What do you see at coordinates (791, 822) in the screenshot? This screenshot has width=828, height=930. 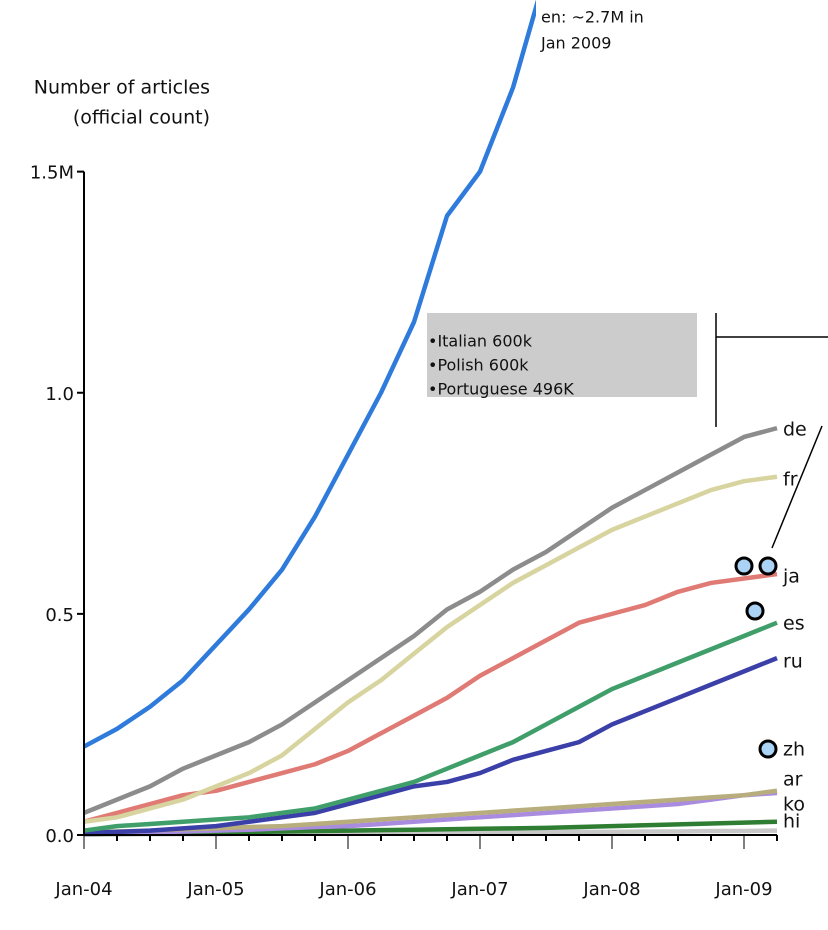 I see `series-label: hi` at bounding box center [791, 822].